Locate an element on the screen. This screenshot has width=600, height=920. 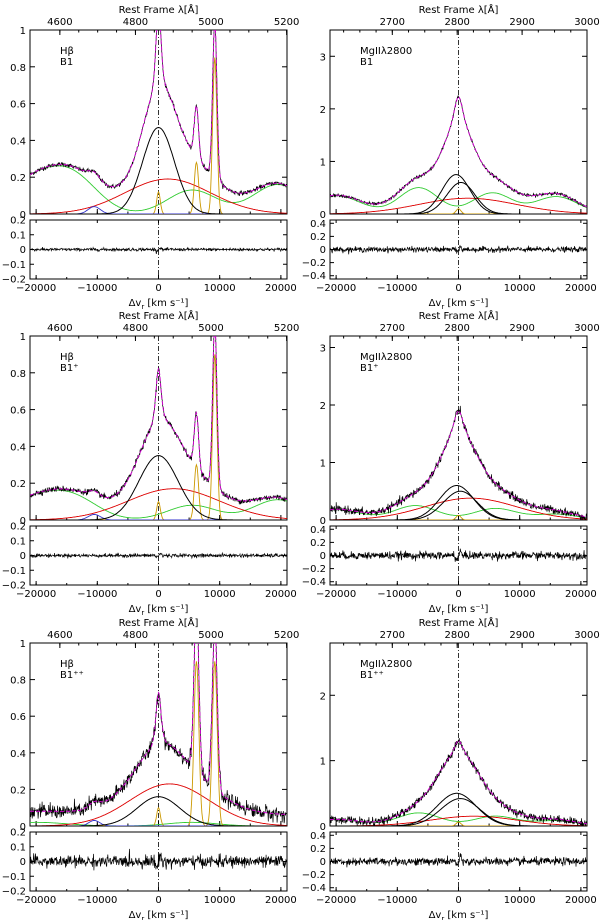
top-tick-label: 2800 is located at coordinates (456, 22).